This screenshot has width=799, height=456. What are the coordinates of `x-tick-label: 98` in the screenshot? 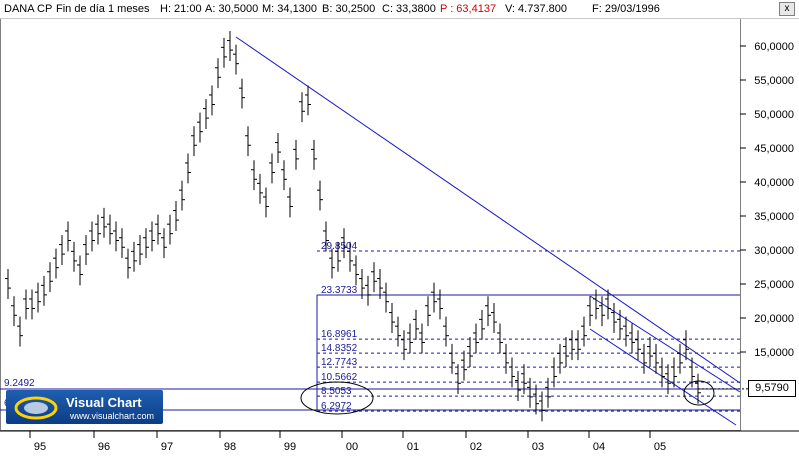 It's located at (230, 447).